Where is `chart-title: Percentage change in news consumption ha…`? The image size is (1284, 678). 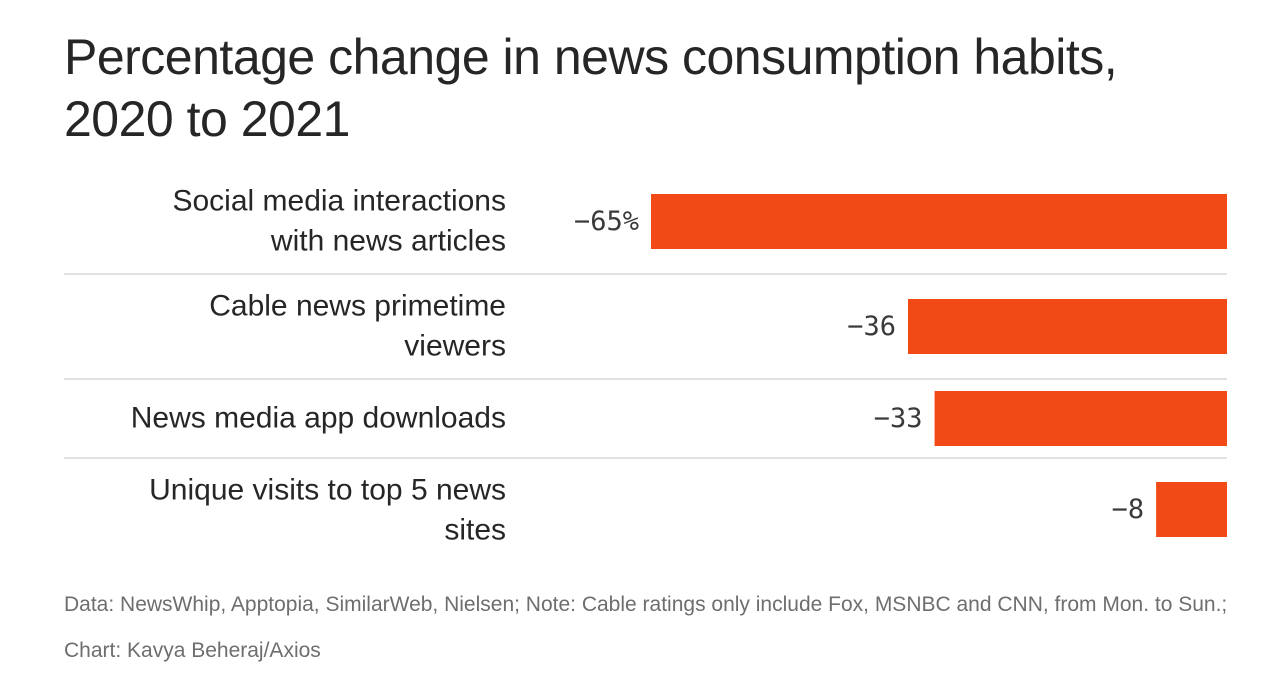 chart-title: Percentage change in news consumption ha… is located at coordinates (591, 88).